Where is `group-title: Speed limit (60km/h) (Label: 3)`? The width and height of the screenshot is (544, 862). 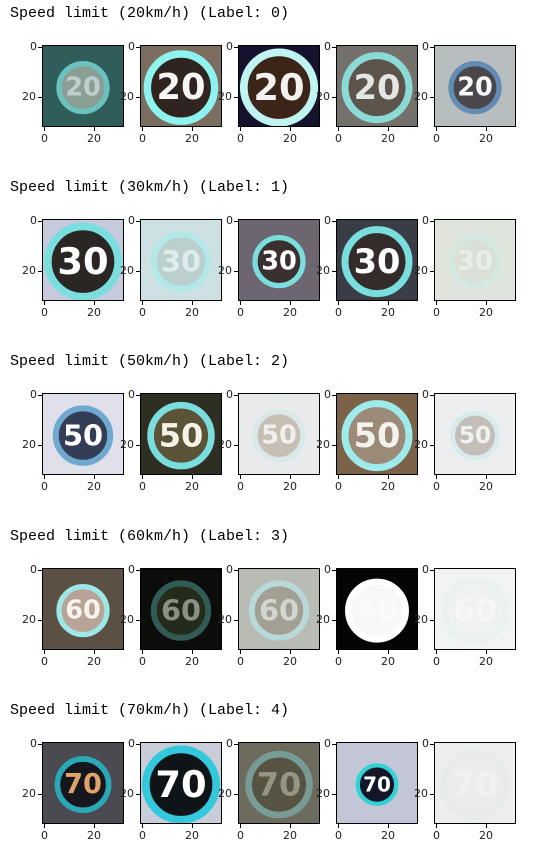
group-title: Speed limit (60km/h) (Label: 3) is located at coordinates (150, 536).